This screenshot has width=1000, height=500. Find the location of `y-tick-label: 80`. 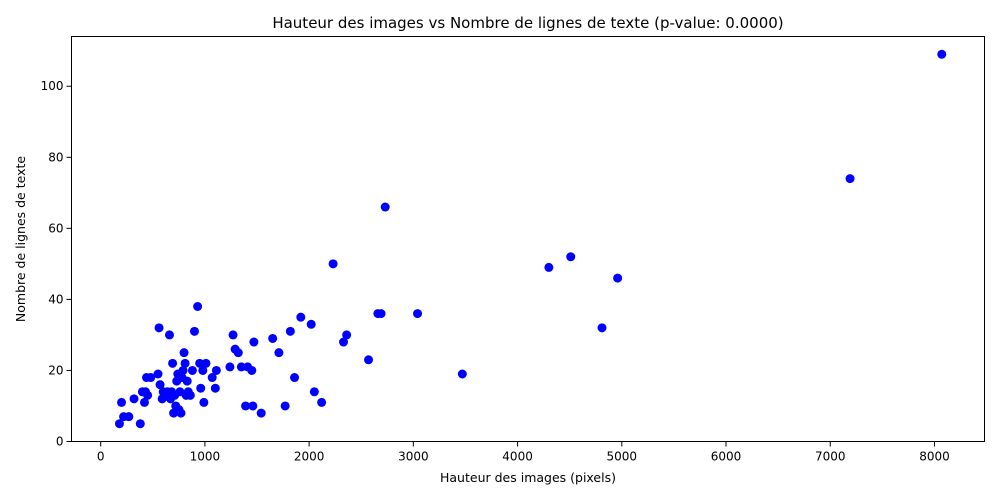

y-tick-label: 80 is located at coordinates (55, 157).